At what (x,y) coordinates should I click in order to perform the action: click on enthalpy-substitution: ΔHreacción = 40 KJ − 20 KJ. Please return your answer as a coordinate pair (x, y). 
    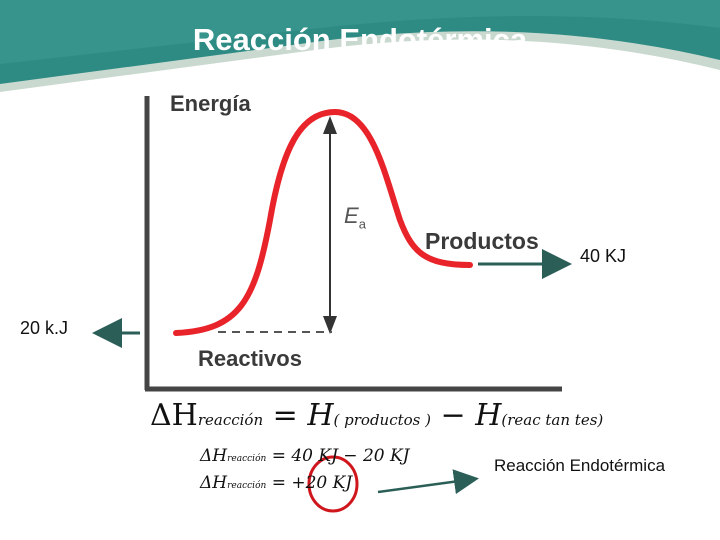
    Looking at the image, I should click on (305, 456).